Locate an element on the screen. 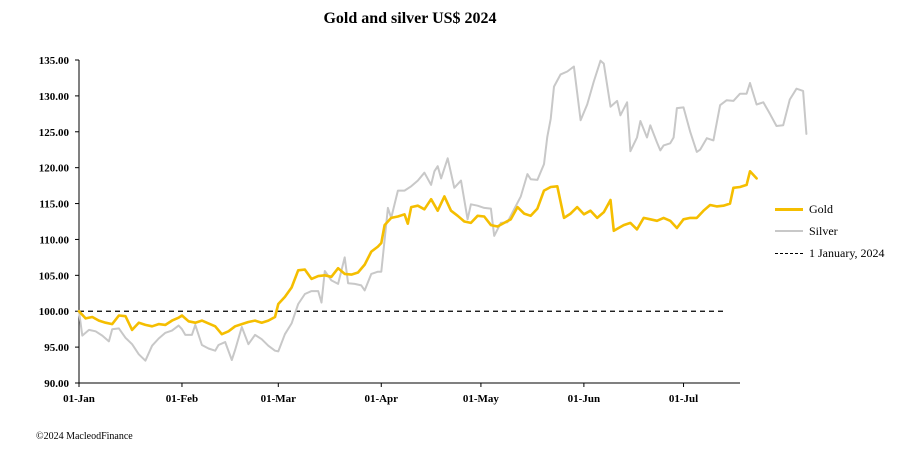  legend-item-reference: 1 January, 2024 is located at coordinates (830, 253).